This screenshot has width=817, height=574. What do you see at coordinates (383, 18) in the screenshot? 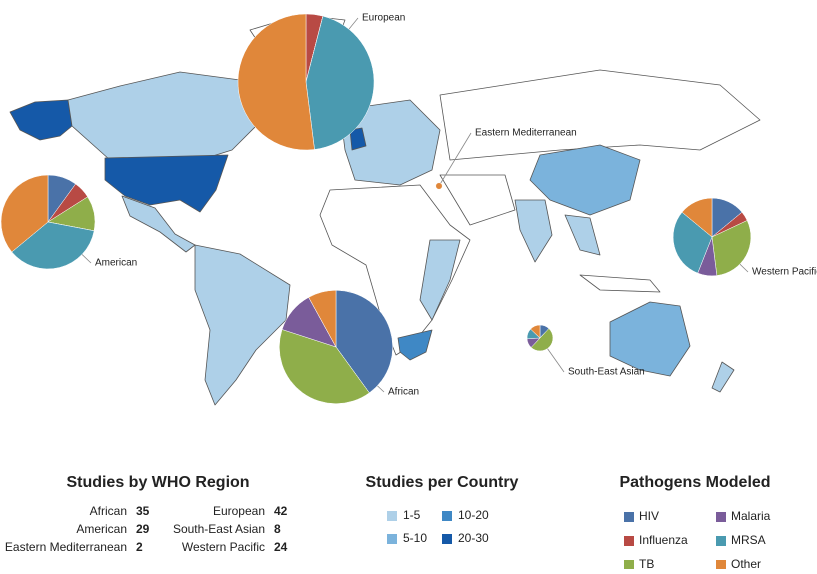
I see `region-map-label: European` at bounding box center [383, 18].